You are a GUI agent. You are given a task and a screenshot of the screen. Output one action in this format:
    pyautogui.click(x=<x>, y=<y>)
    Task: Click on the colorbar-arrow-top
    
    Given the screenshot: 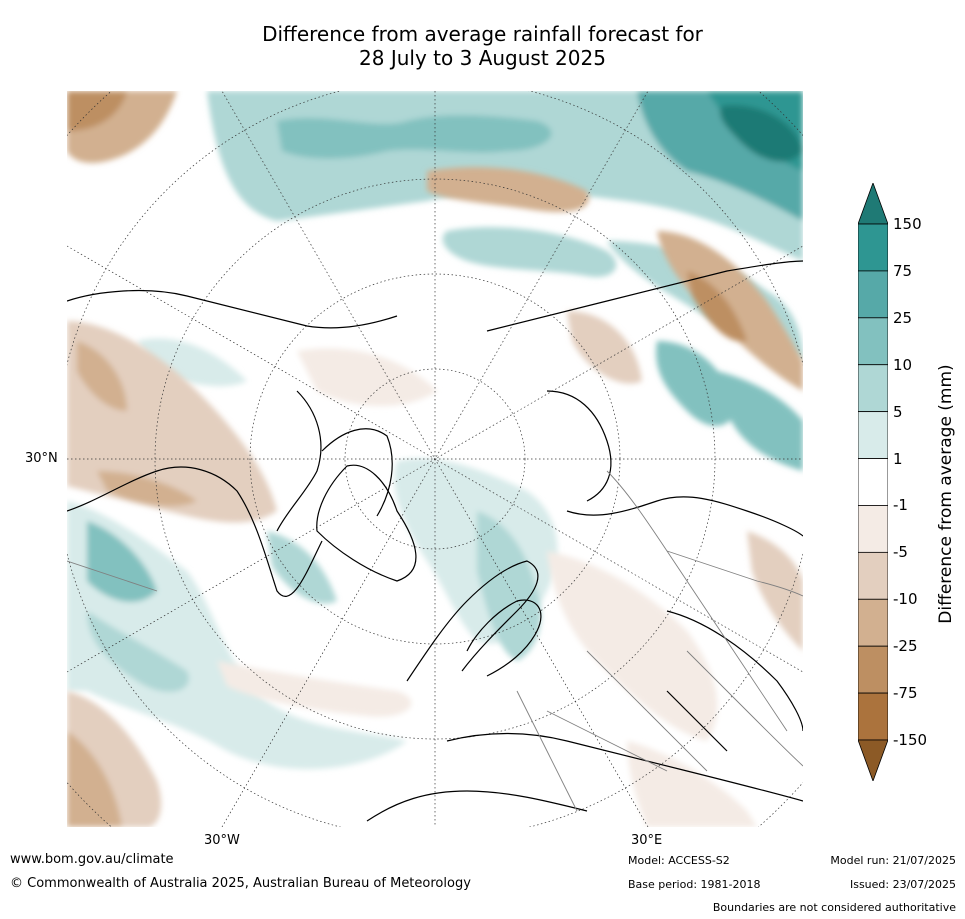 What is the action you would take?
    pyautogui.click(x=873, y=204)
    